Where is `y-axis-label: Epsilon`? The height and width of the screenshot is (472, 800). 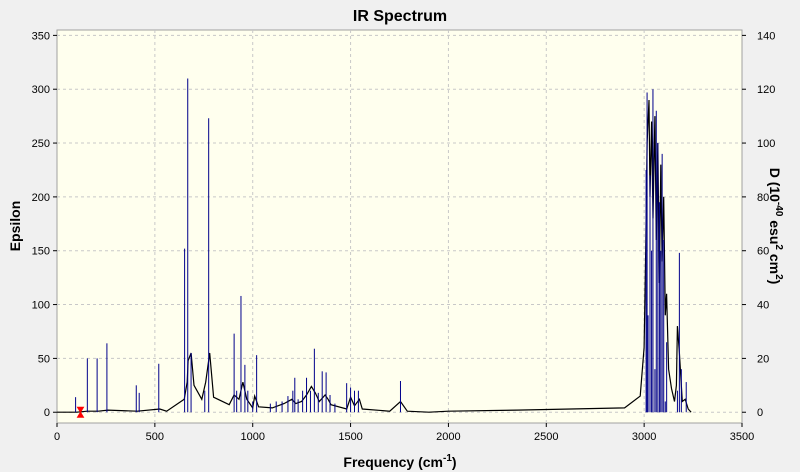 y-axis-label: Epsilon is located at coordinates (15, 226).